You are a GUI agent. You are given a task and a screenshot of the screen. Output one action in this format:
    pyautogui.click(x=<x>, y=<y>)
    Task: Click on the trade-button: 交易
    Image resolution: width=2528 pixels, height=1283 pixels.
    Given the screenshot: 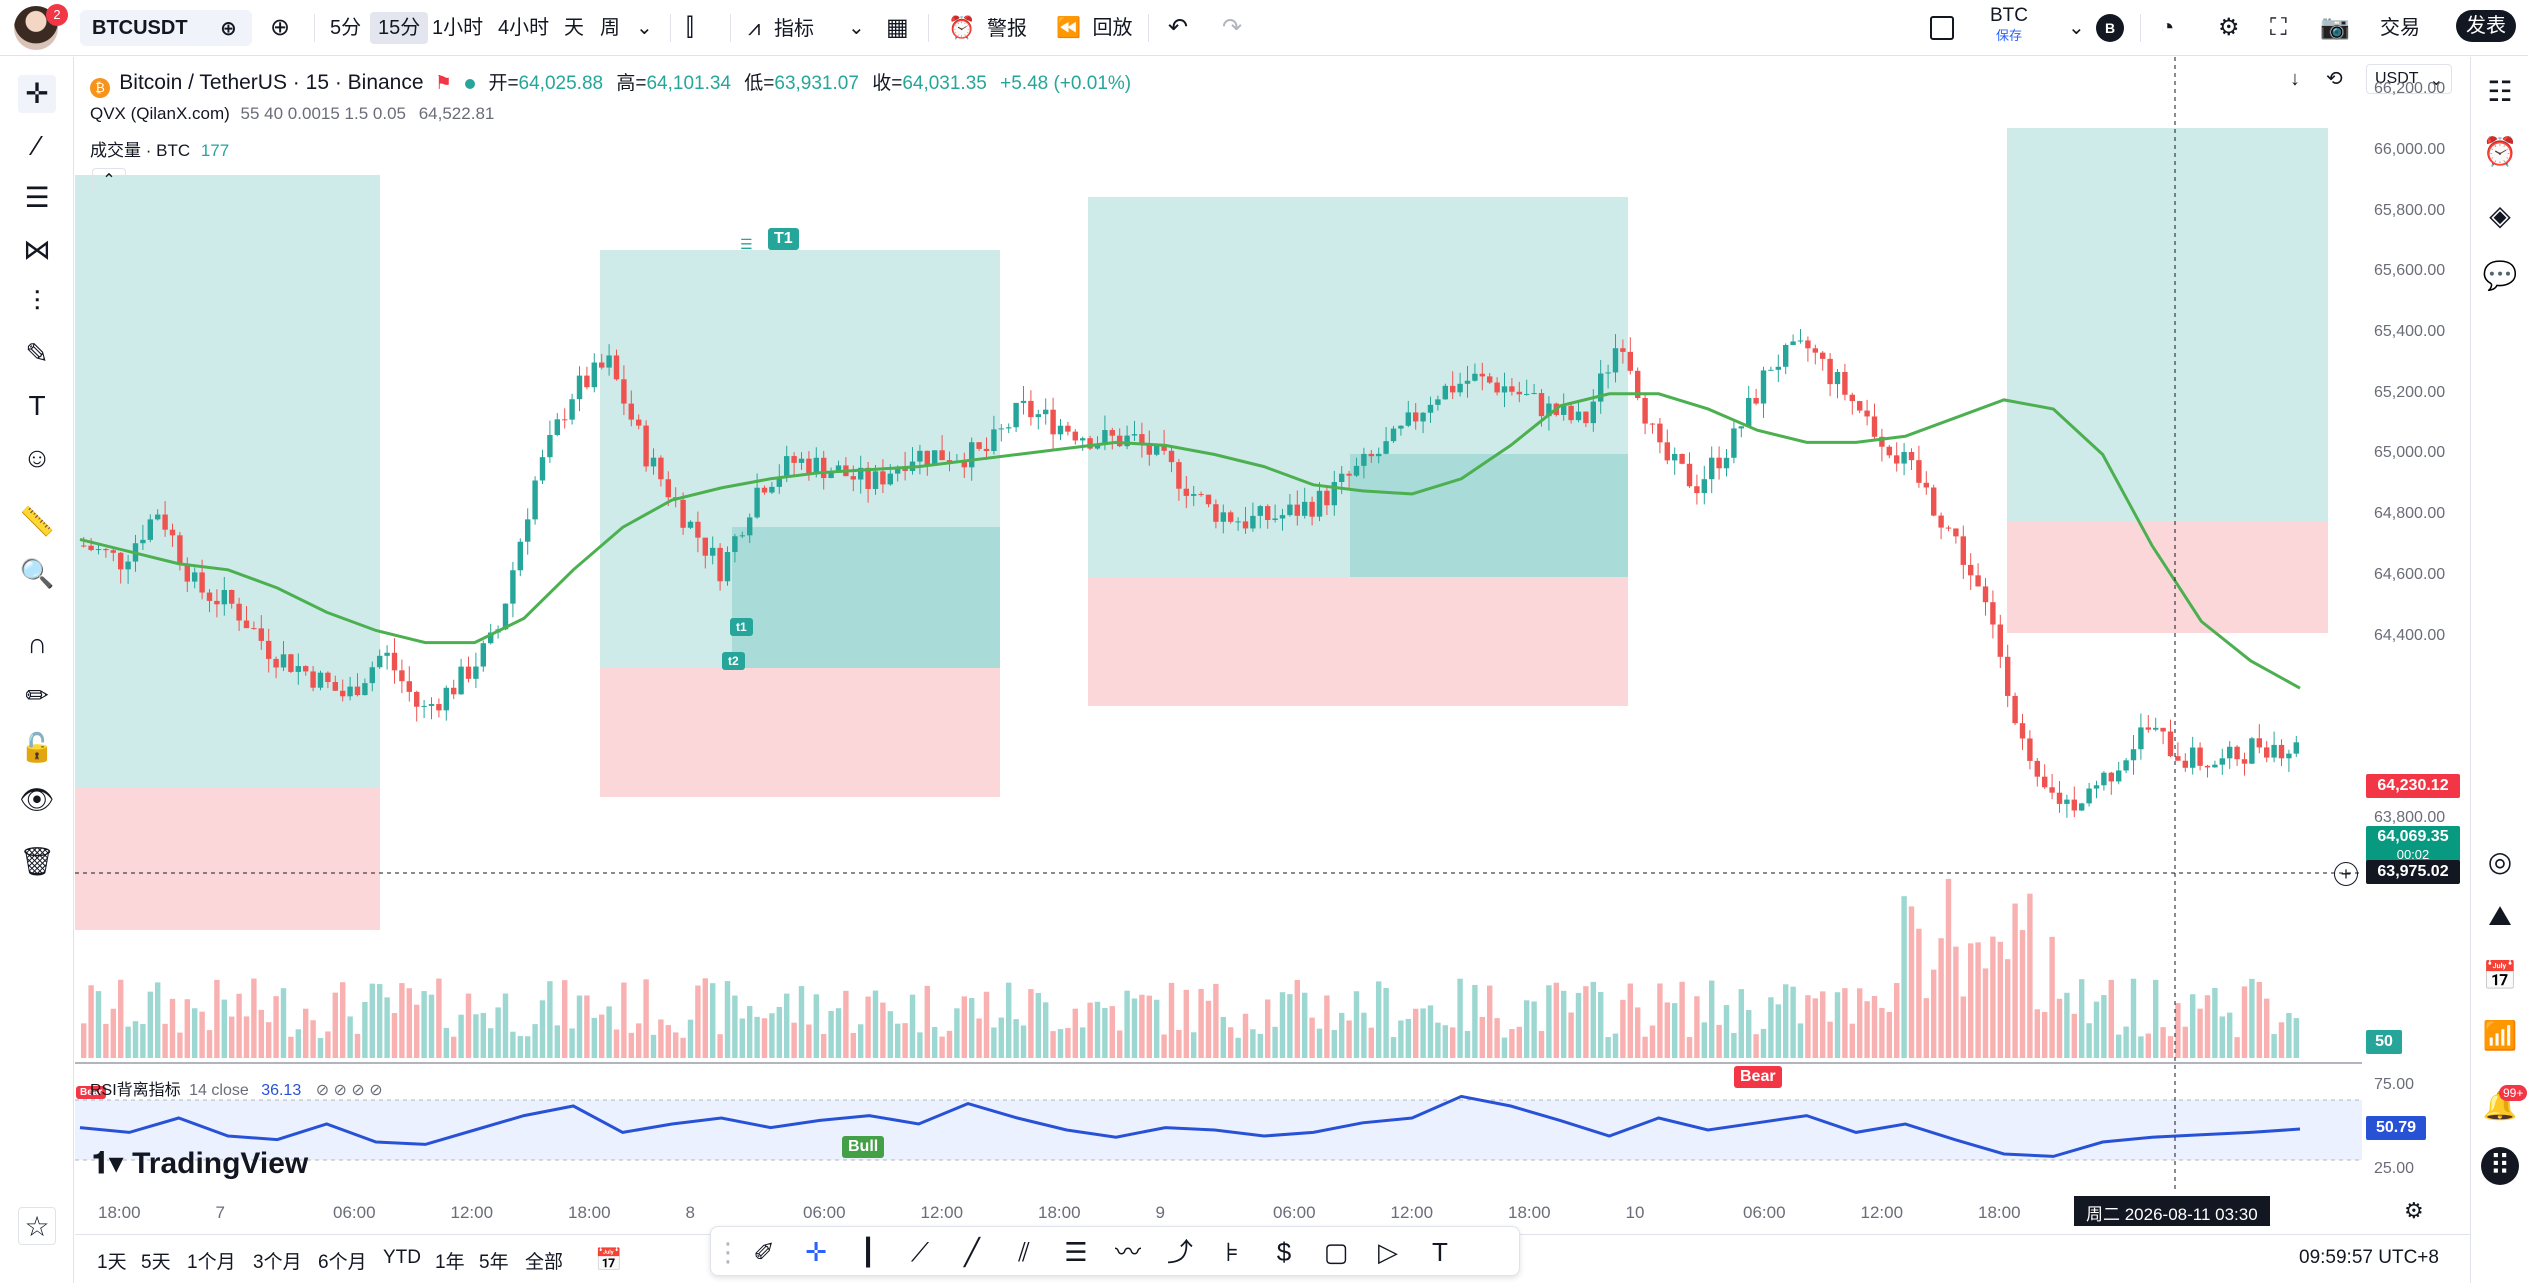 What is the action you would take?
    pyautogui.click(x=2400, y=28)
    